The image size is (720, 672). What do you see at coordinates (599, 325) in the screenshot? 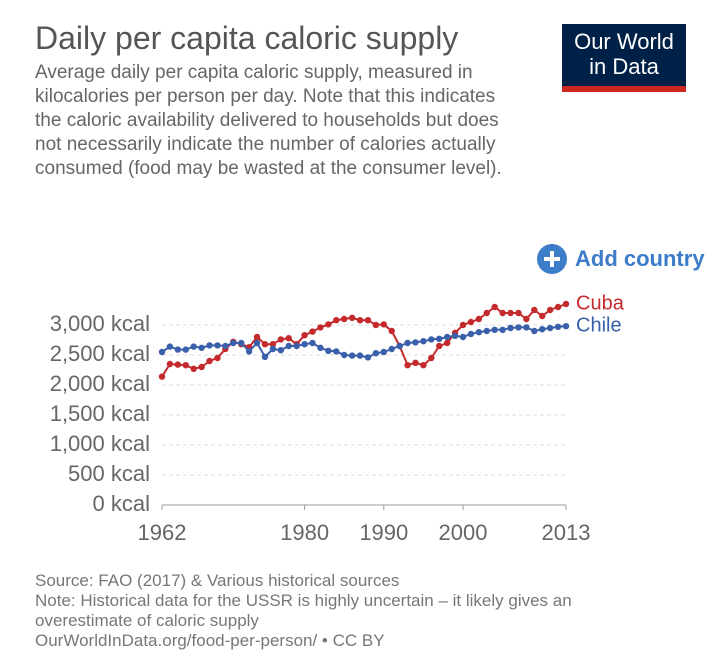
I see `series-label: Chile` at bounding box center [599, 325].